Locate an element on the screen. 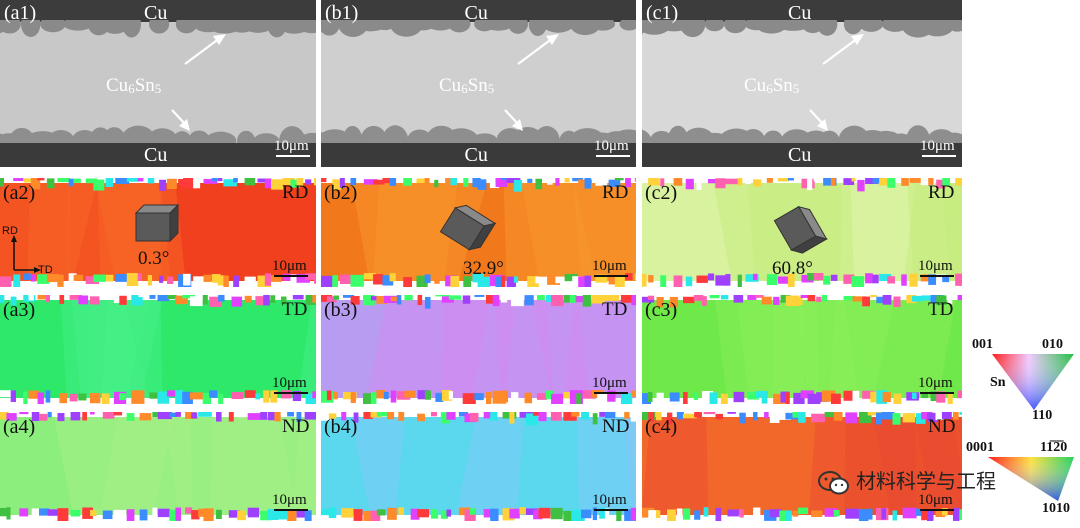 This screenshot has width=1080, height=528. ebsd-panel-a2: (a2) RD 10μm 0.3° is located at coordinates (158, 231).